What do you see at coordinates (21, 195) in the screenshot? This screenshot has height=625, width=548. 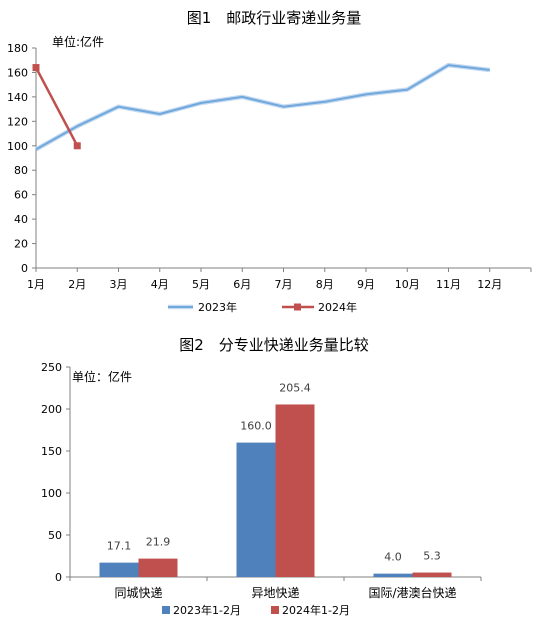 I see `chart1-y-tick-label: 60` at bounding box center [21, 195].